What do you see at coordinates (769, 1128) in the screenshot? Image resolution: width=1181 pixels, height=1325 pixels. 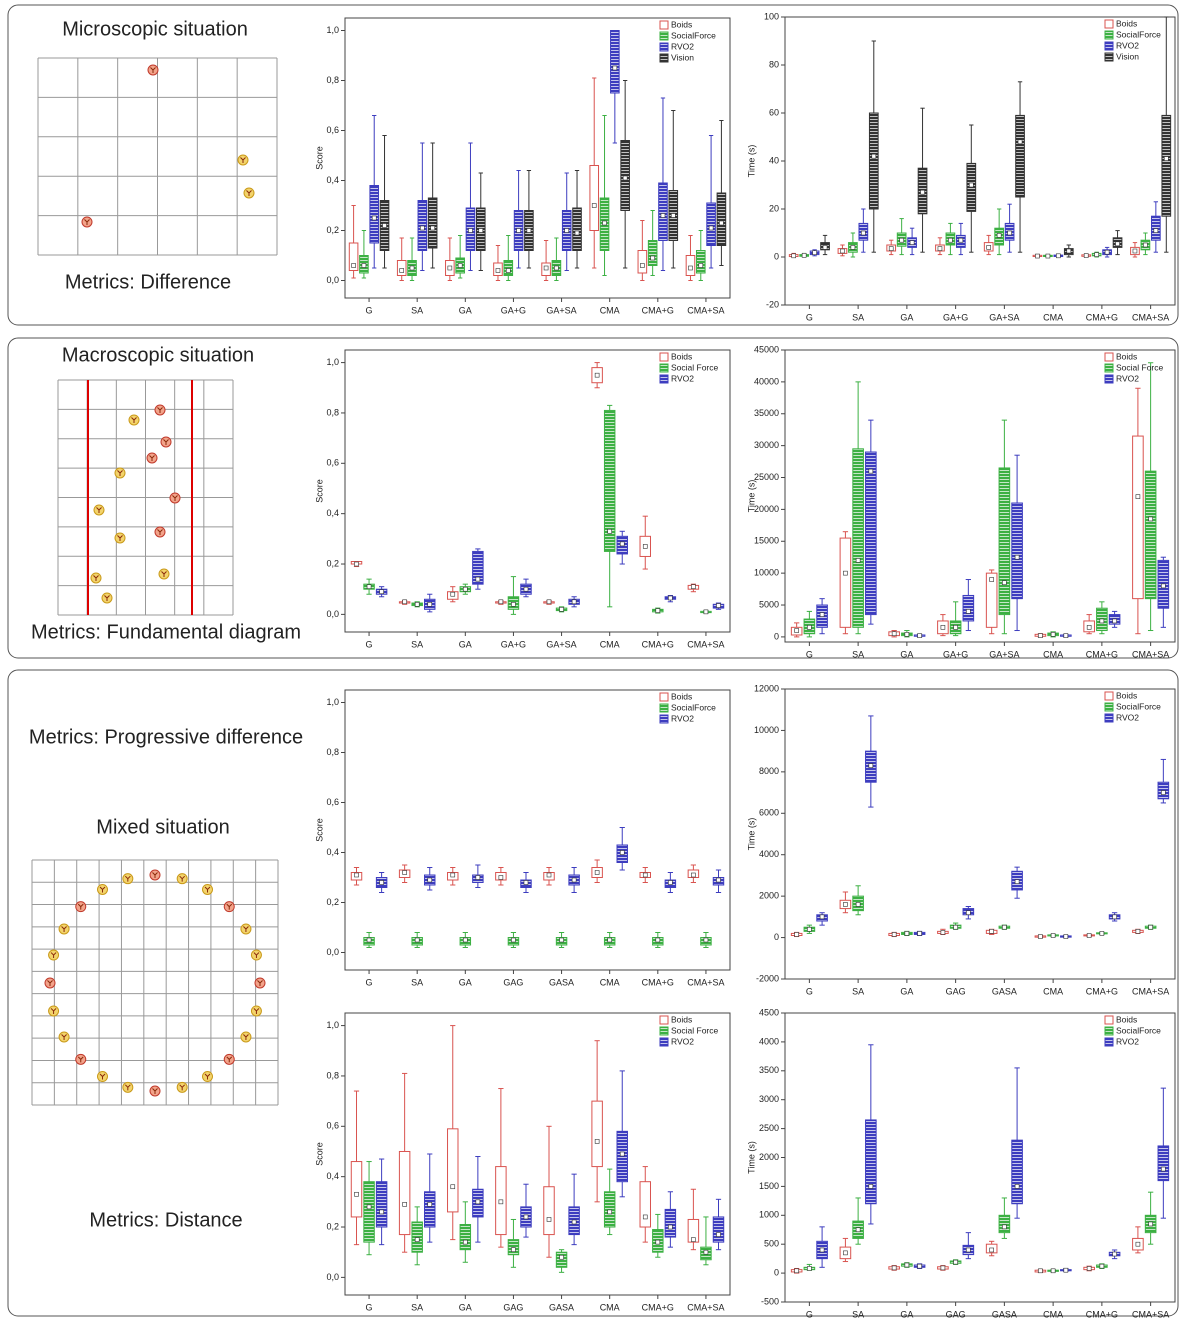 I see `y-tick-label: 2500` at bounding box center [769, 1128].